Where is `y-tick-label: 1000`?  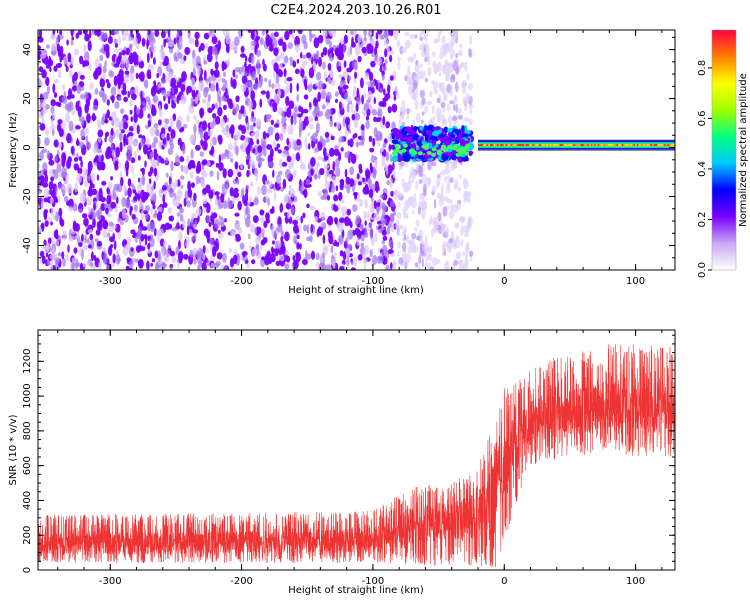 y-tick-label: 1000 is located at coordinates (27, 395).